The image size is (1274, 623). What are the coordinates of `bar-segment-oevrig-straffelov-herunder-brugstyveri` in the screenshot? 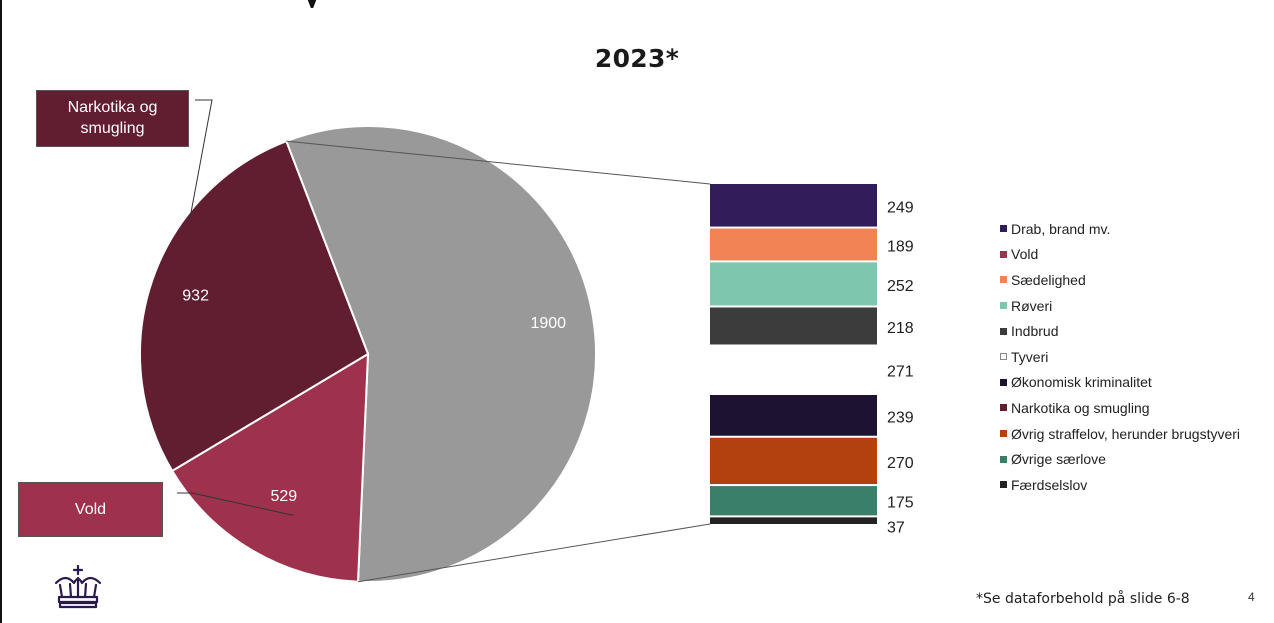 It's located at (793, 461).